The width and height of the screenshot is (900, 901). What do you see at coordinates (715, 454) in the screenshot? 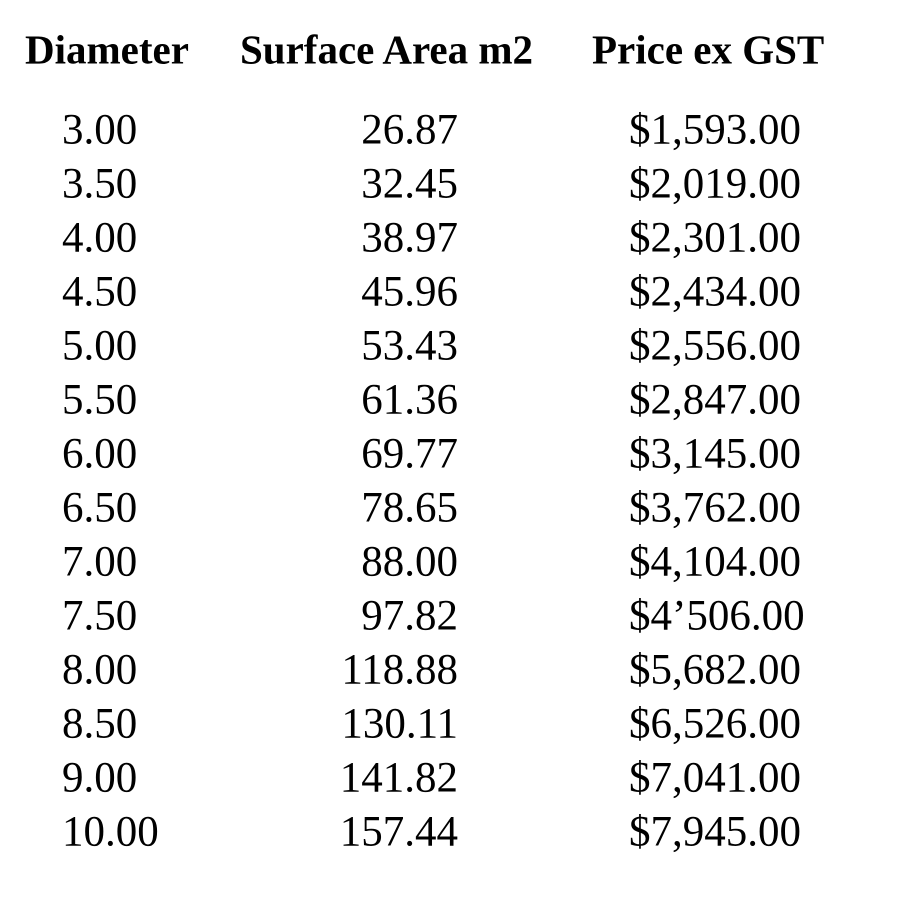
I see `price-cell: $3,145.00` at bounding box center [715, 454].